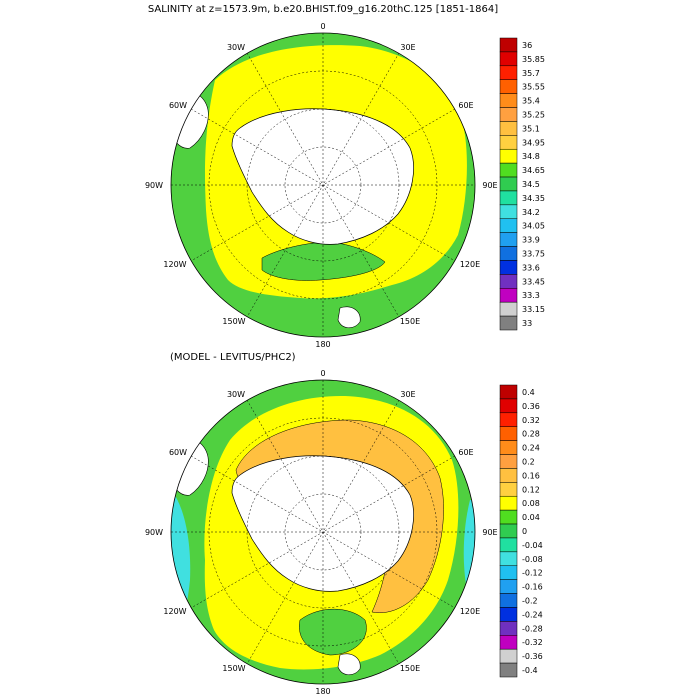 The image size is (700, 700). I want to click on bottom-cyan-east, so click(469, 560).